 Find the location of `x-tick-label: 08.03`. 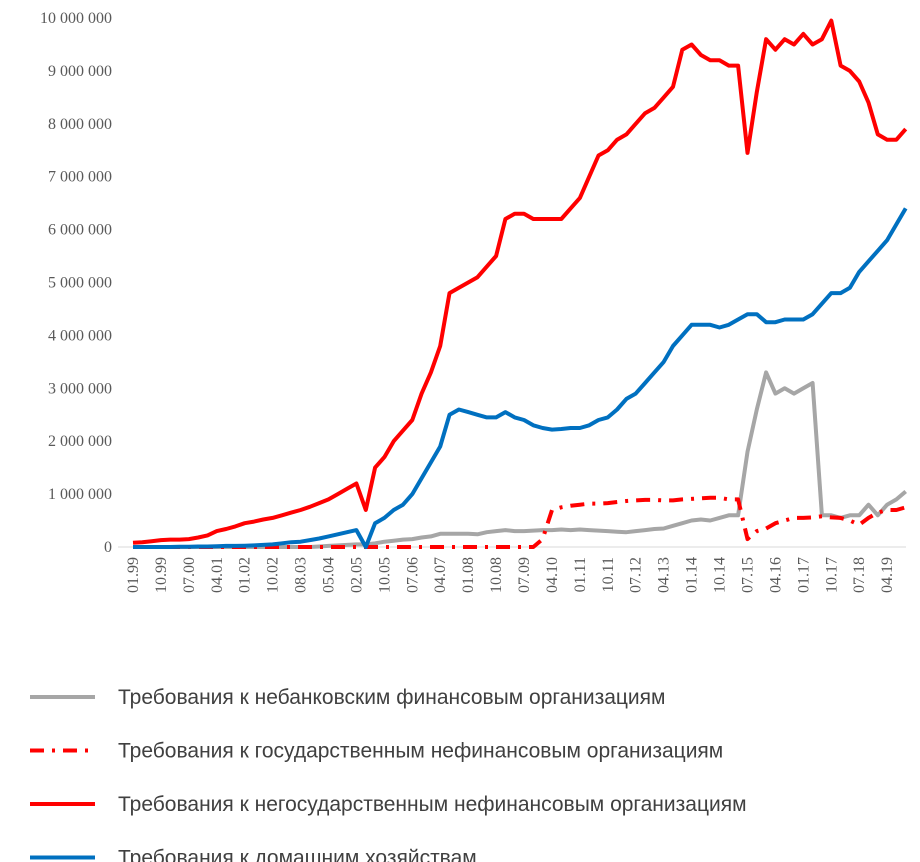

x-tick-label: 08.03 is located at coordinates (301, 575).